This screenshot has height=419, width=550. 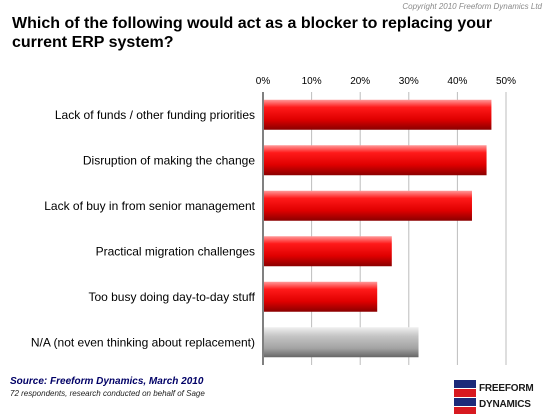 What do you see at coordinates (171, 297) in the screenshot?
I see `category-label: Too busy doing day-to-day stuff` at bounding box center [171, 297].